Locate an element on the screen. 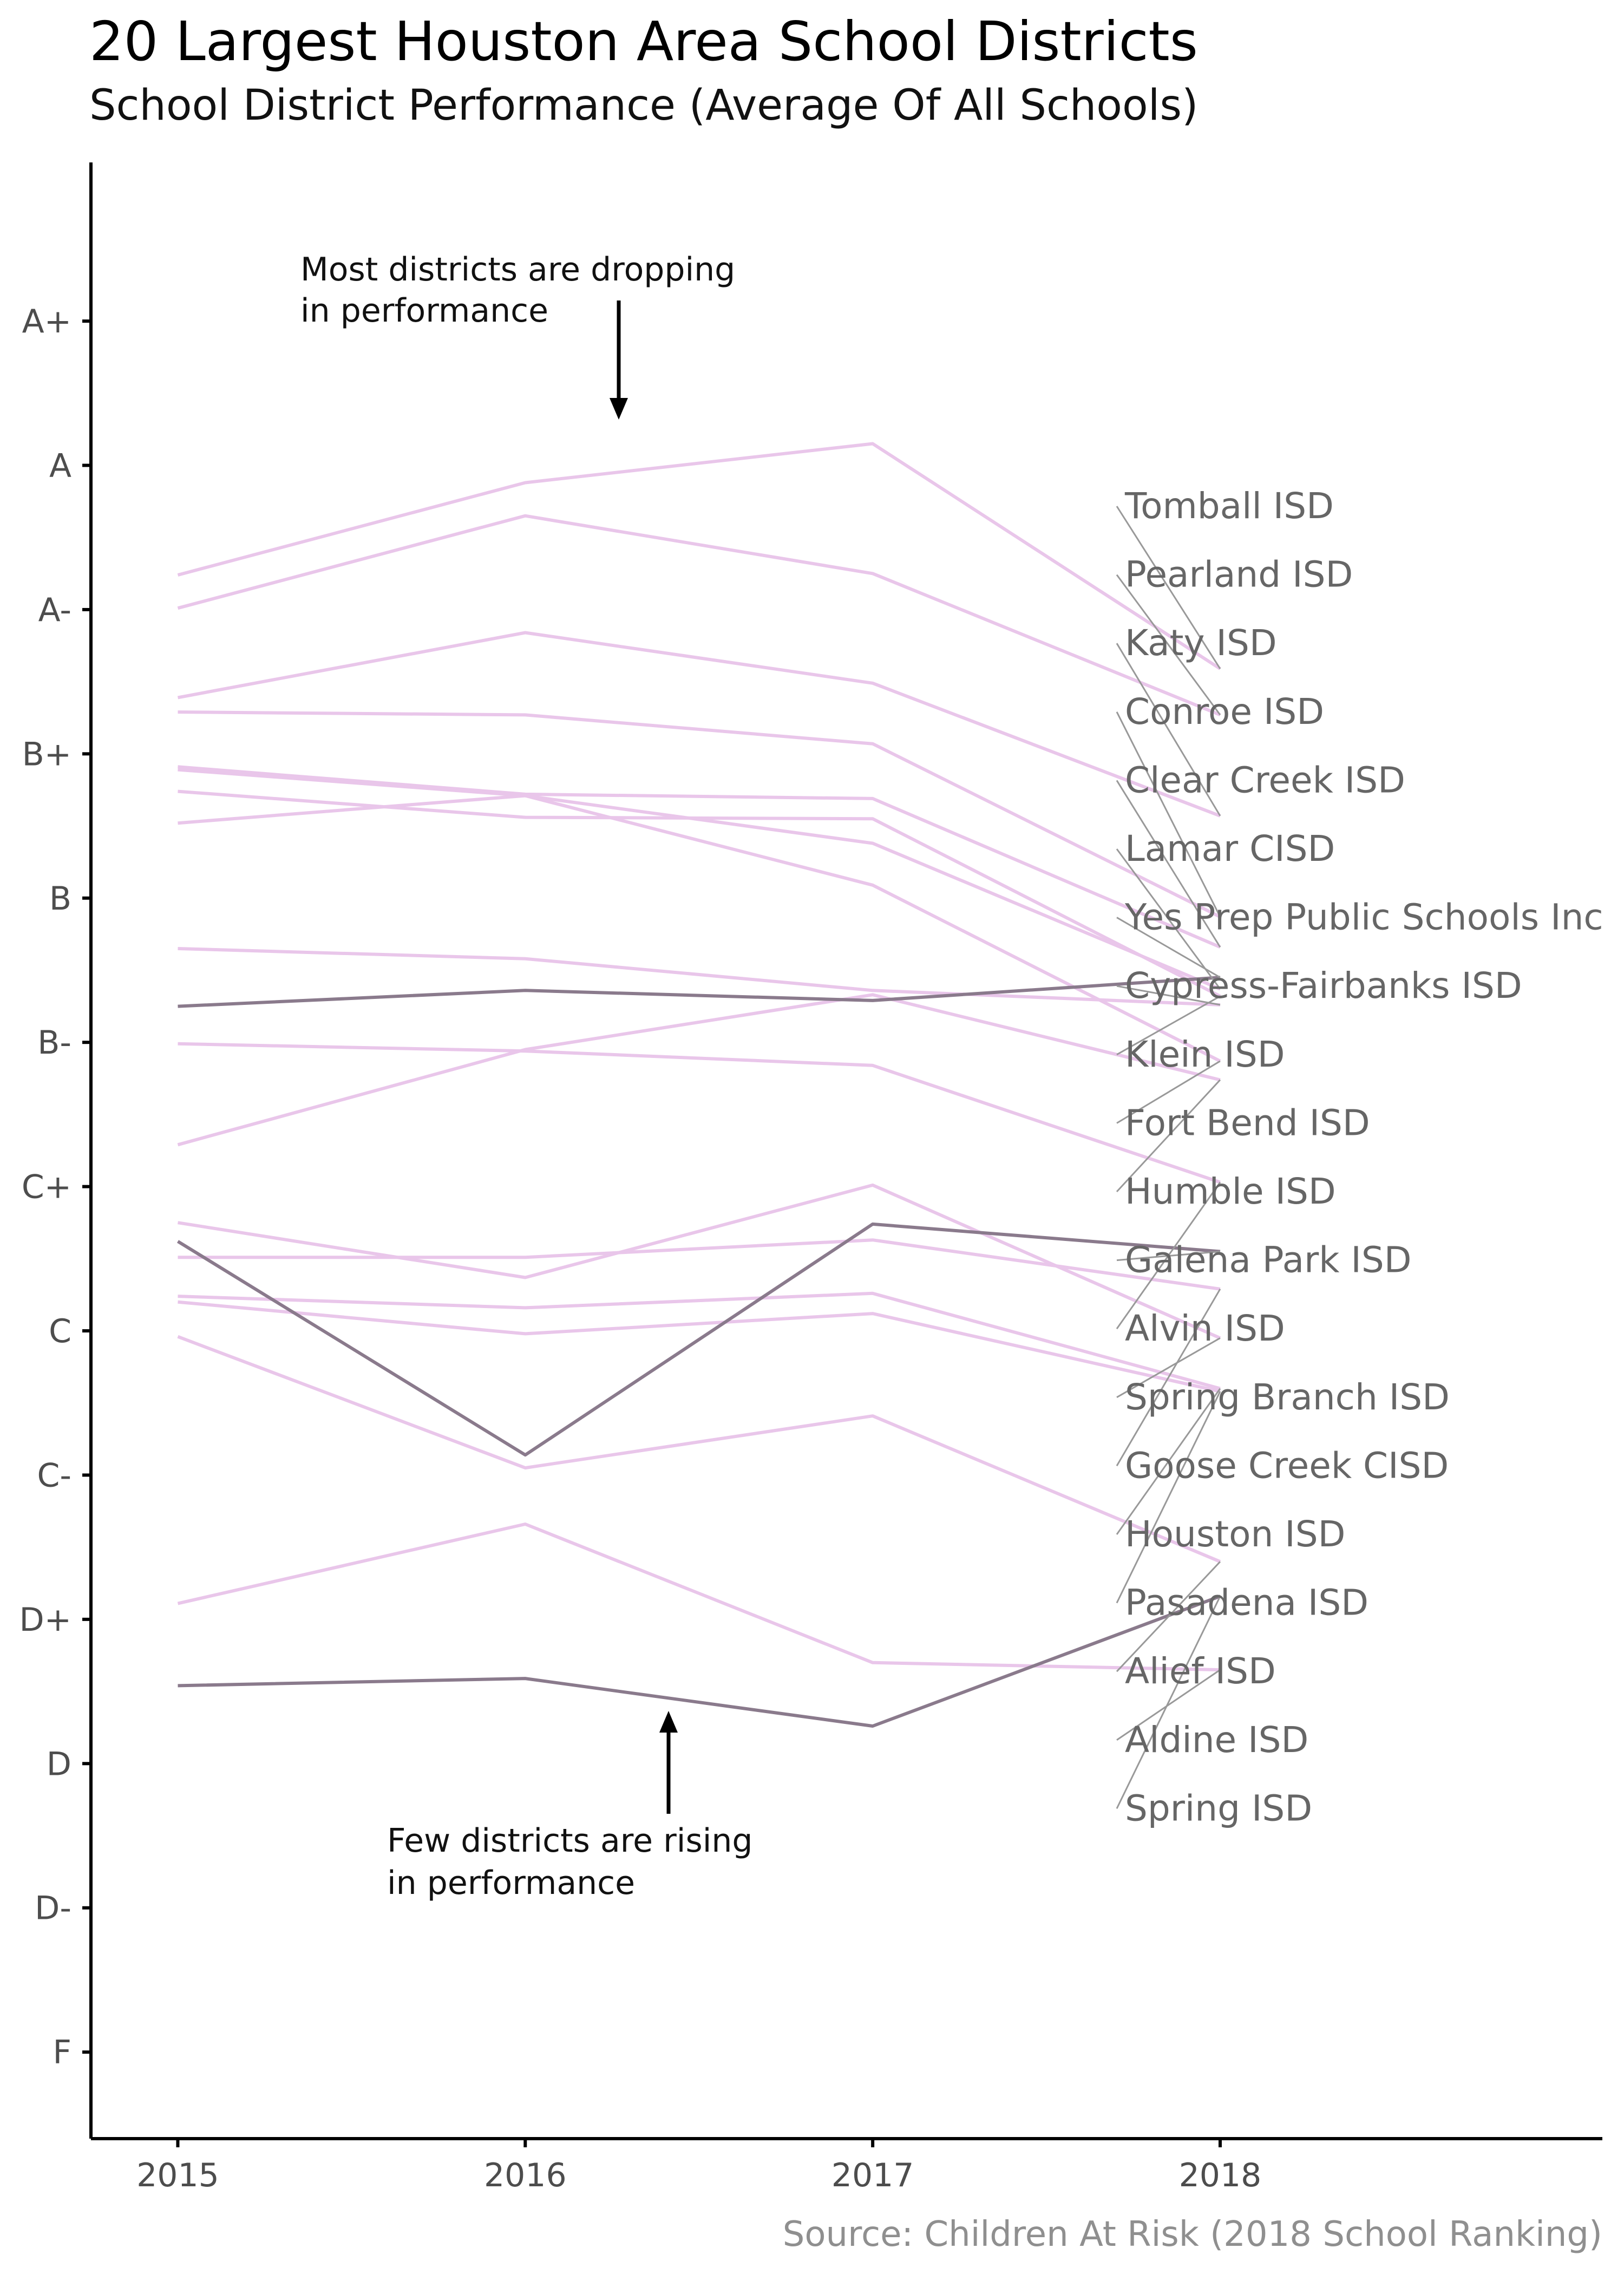 This screenshot has height=2274, width=1624. series-label: Pasadena ISD is located at coordinates (1246, 1603).